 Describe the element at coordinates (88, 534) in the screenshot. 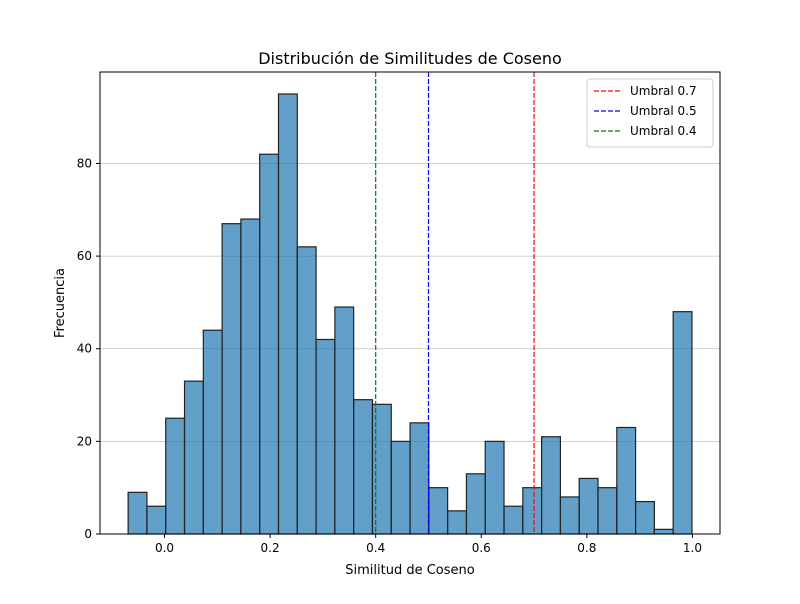

I see `y-tick-label: 0` at that location.